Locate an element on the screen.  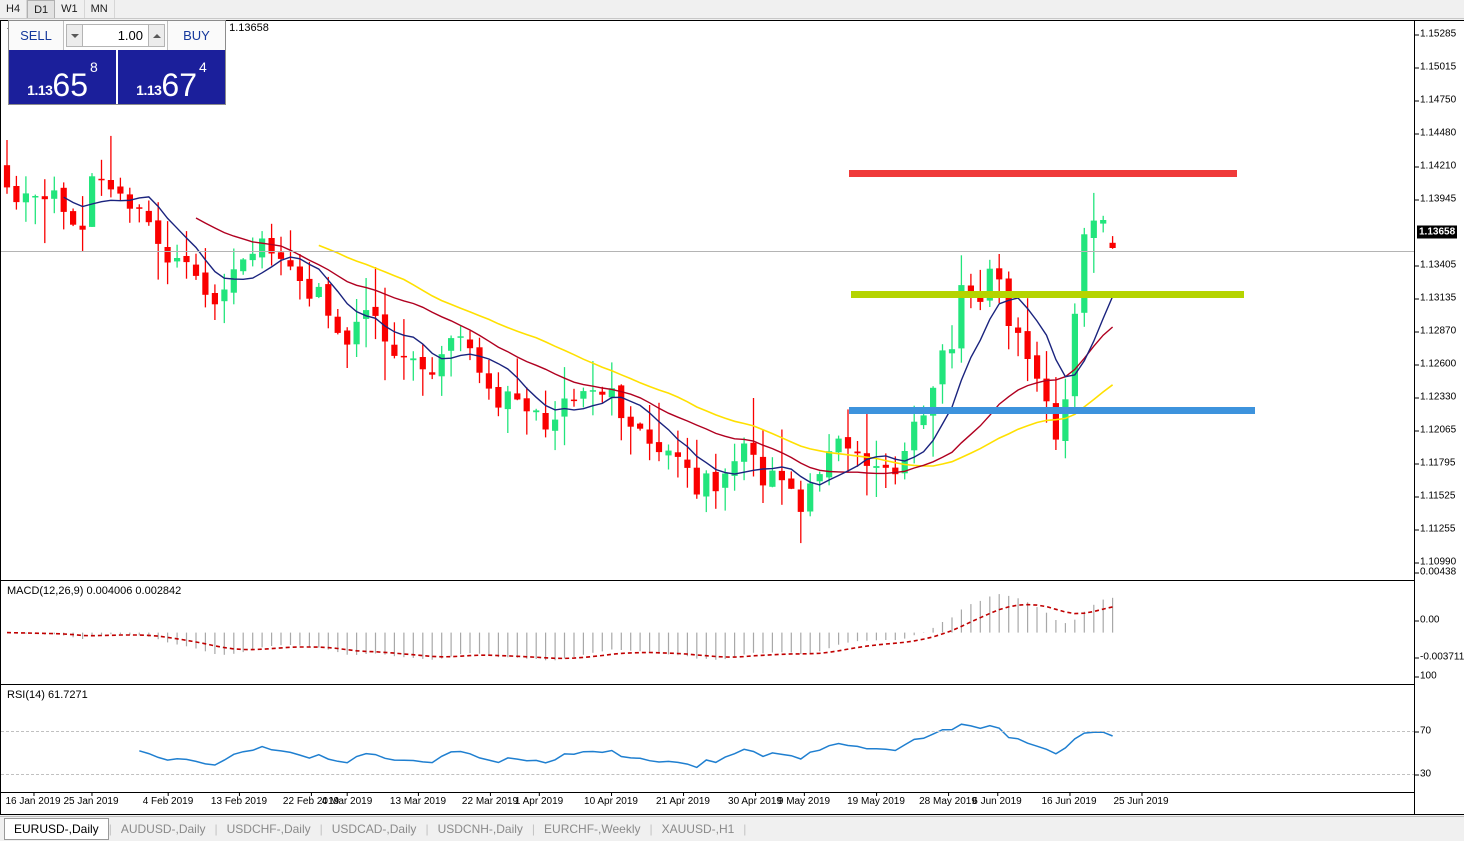
date-axis-label: 22 Feb 2019 is located at coordinates (311, 799).